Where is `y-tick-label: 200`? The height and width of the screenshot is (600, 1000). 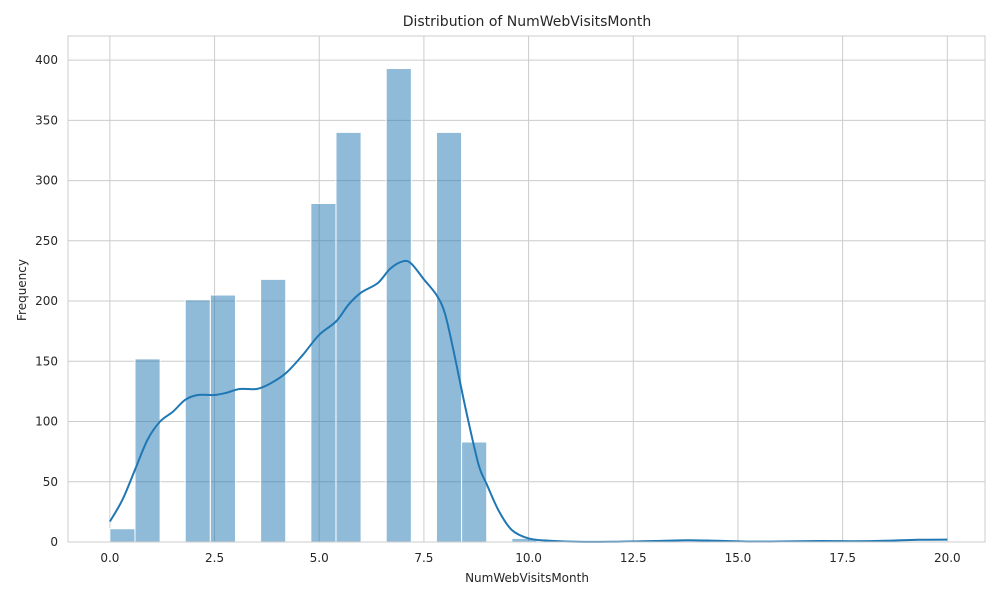 y-tick-label: 200 is located at coordinates (46, 301).